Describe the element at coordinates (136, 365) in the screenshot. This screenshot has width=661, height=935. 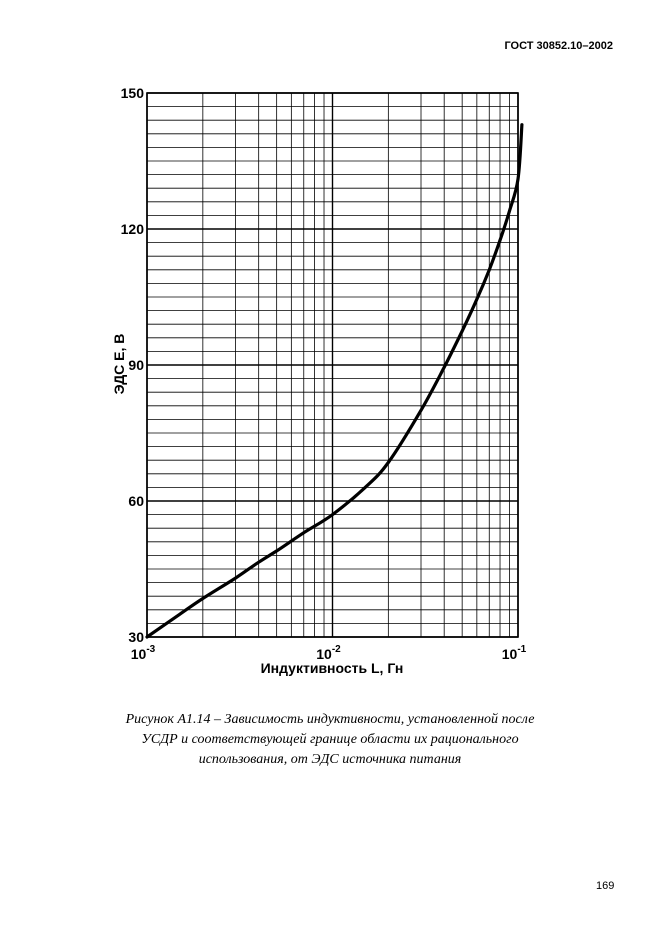
I see `y-tick-label: 90` at that location.